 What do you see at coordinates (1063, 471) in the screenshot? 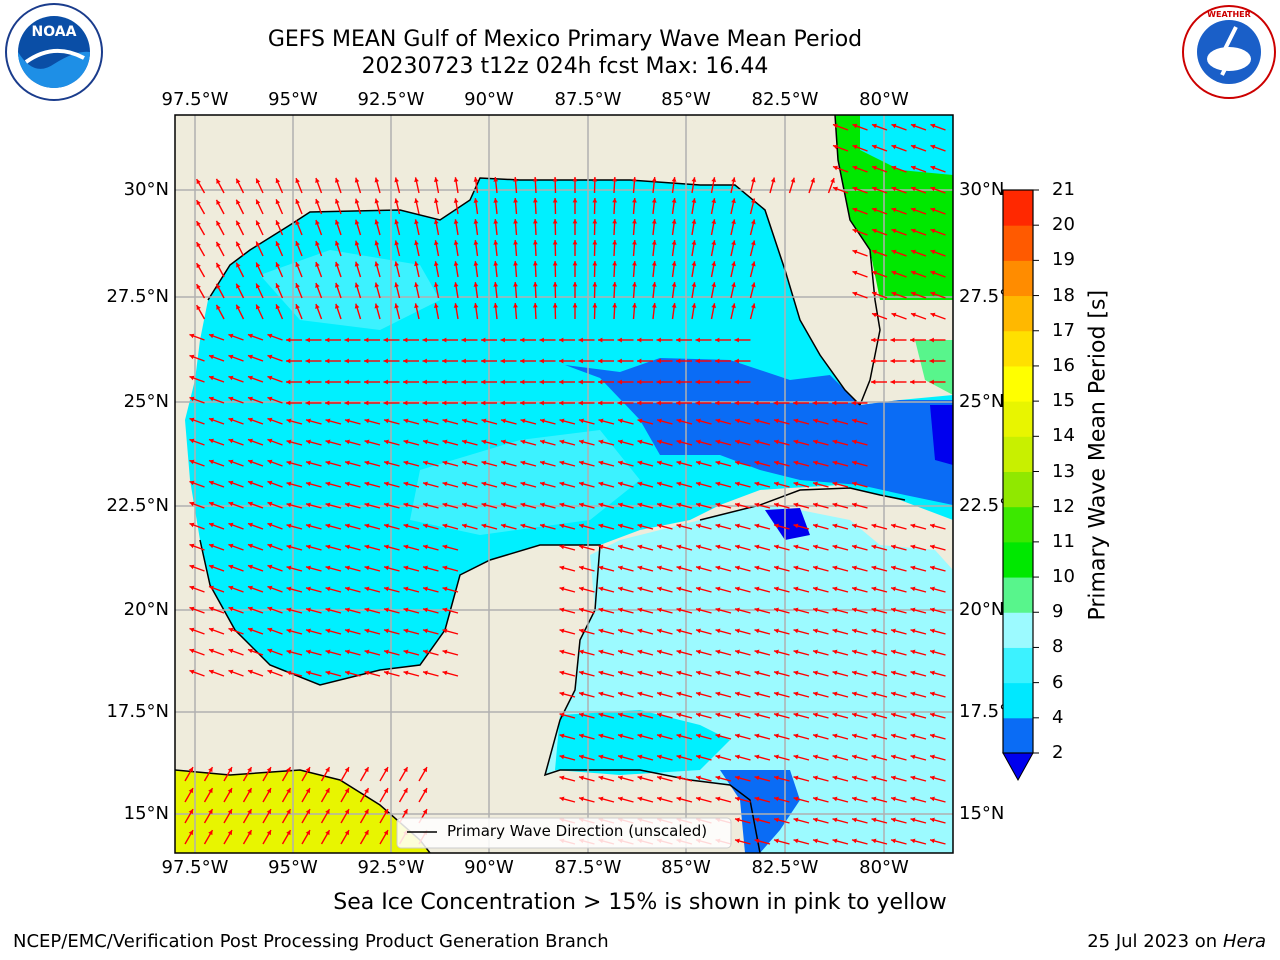
I see `colorbar-tick-label: 13` at bounding box center [1063, 471].